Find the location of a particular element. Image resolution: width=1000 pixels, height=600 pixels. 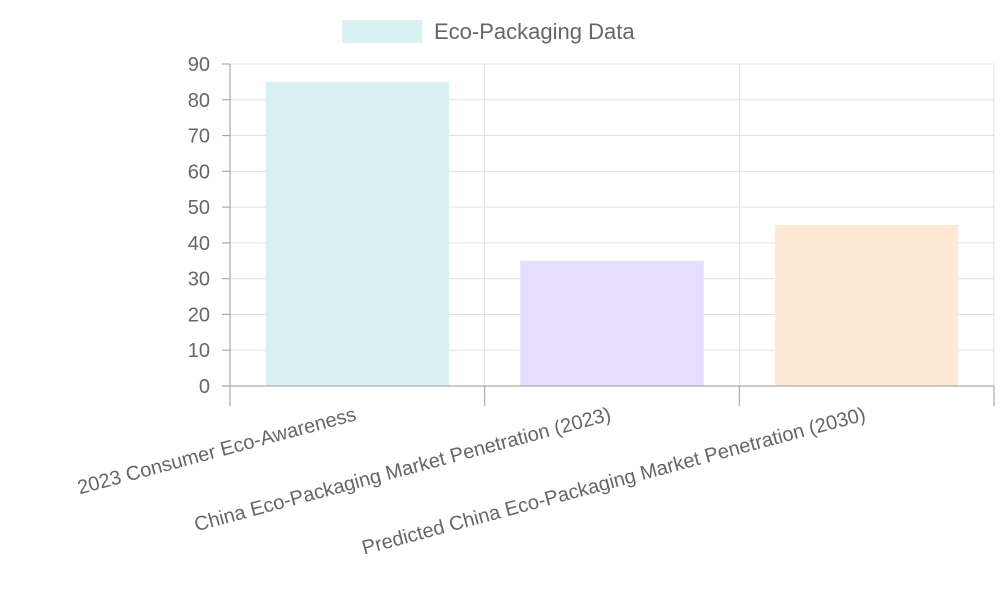

y-tick-label: 60 is located at coordinates (199, 172).